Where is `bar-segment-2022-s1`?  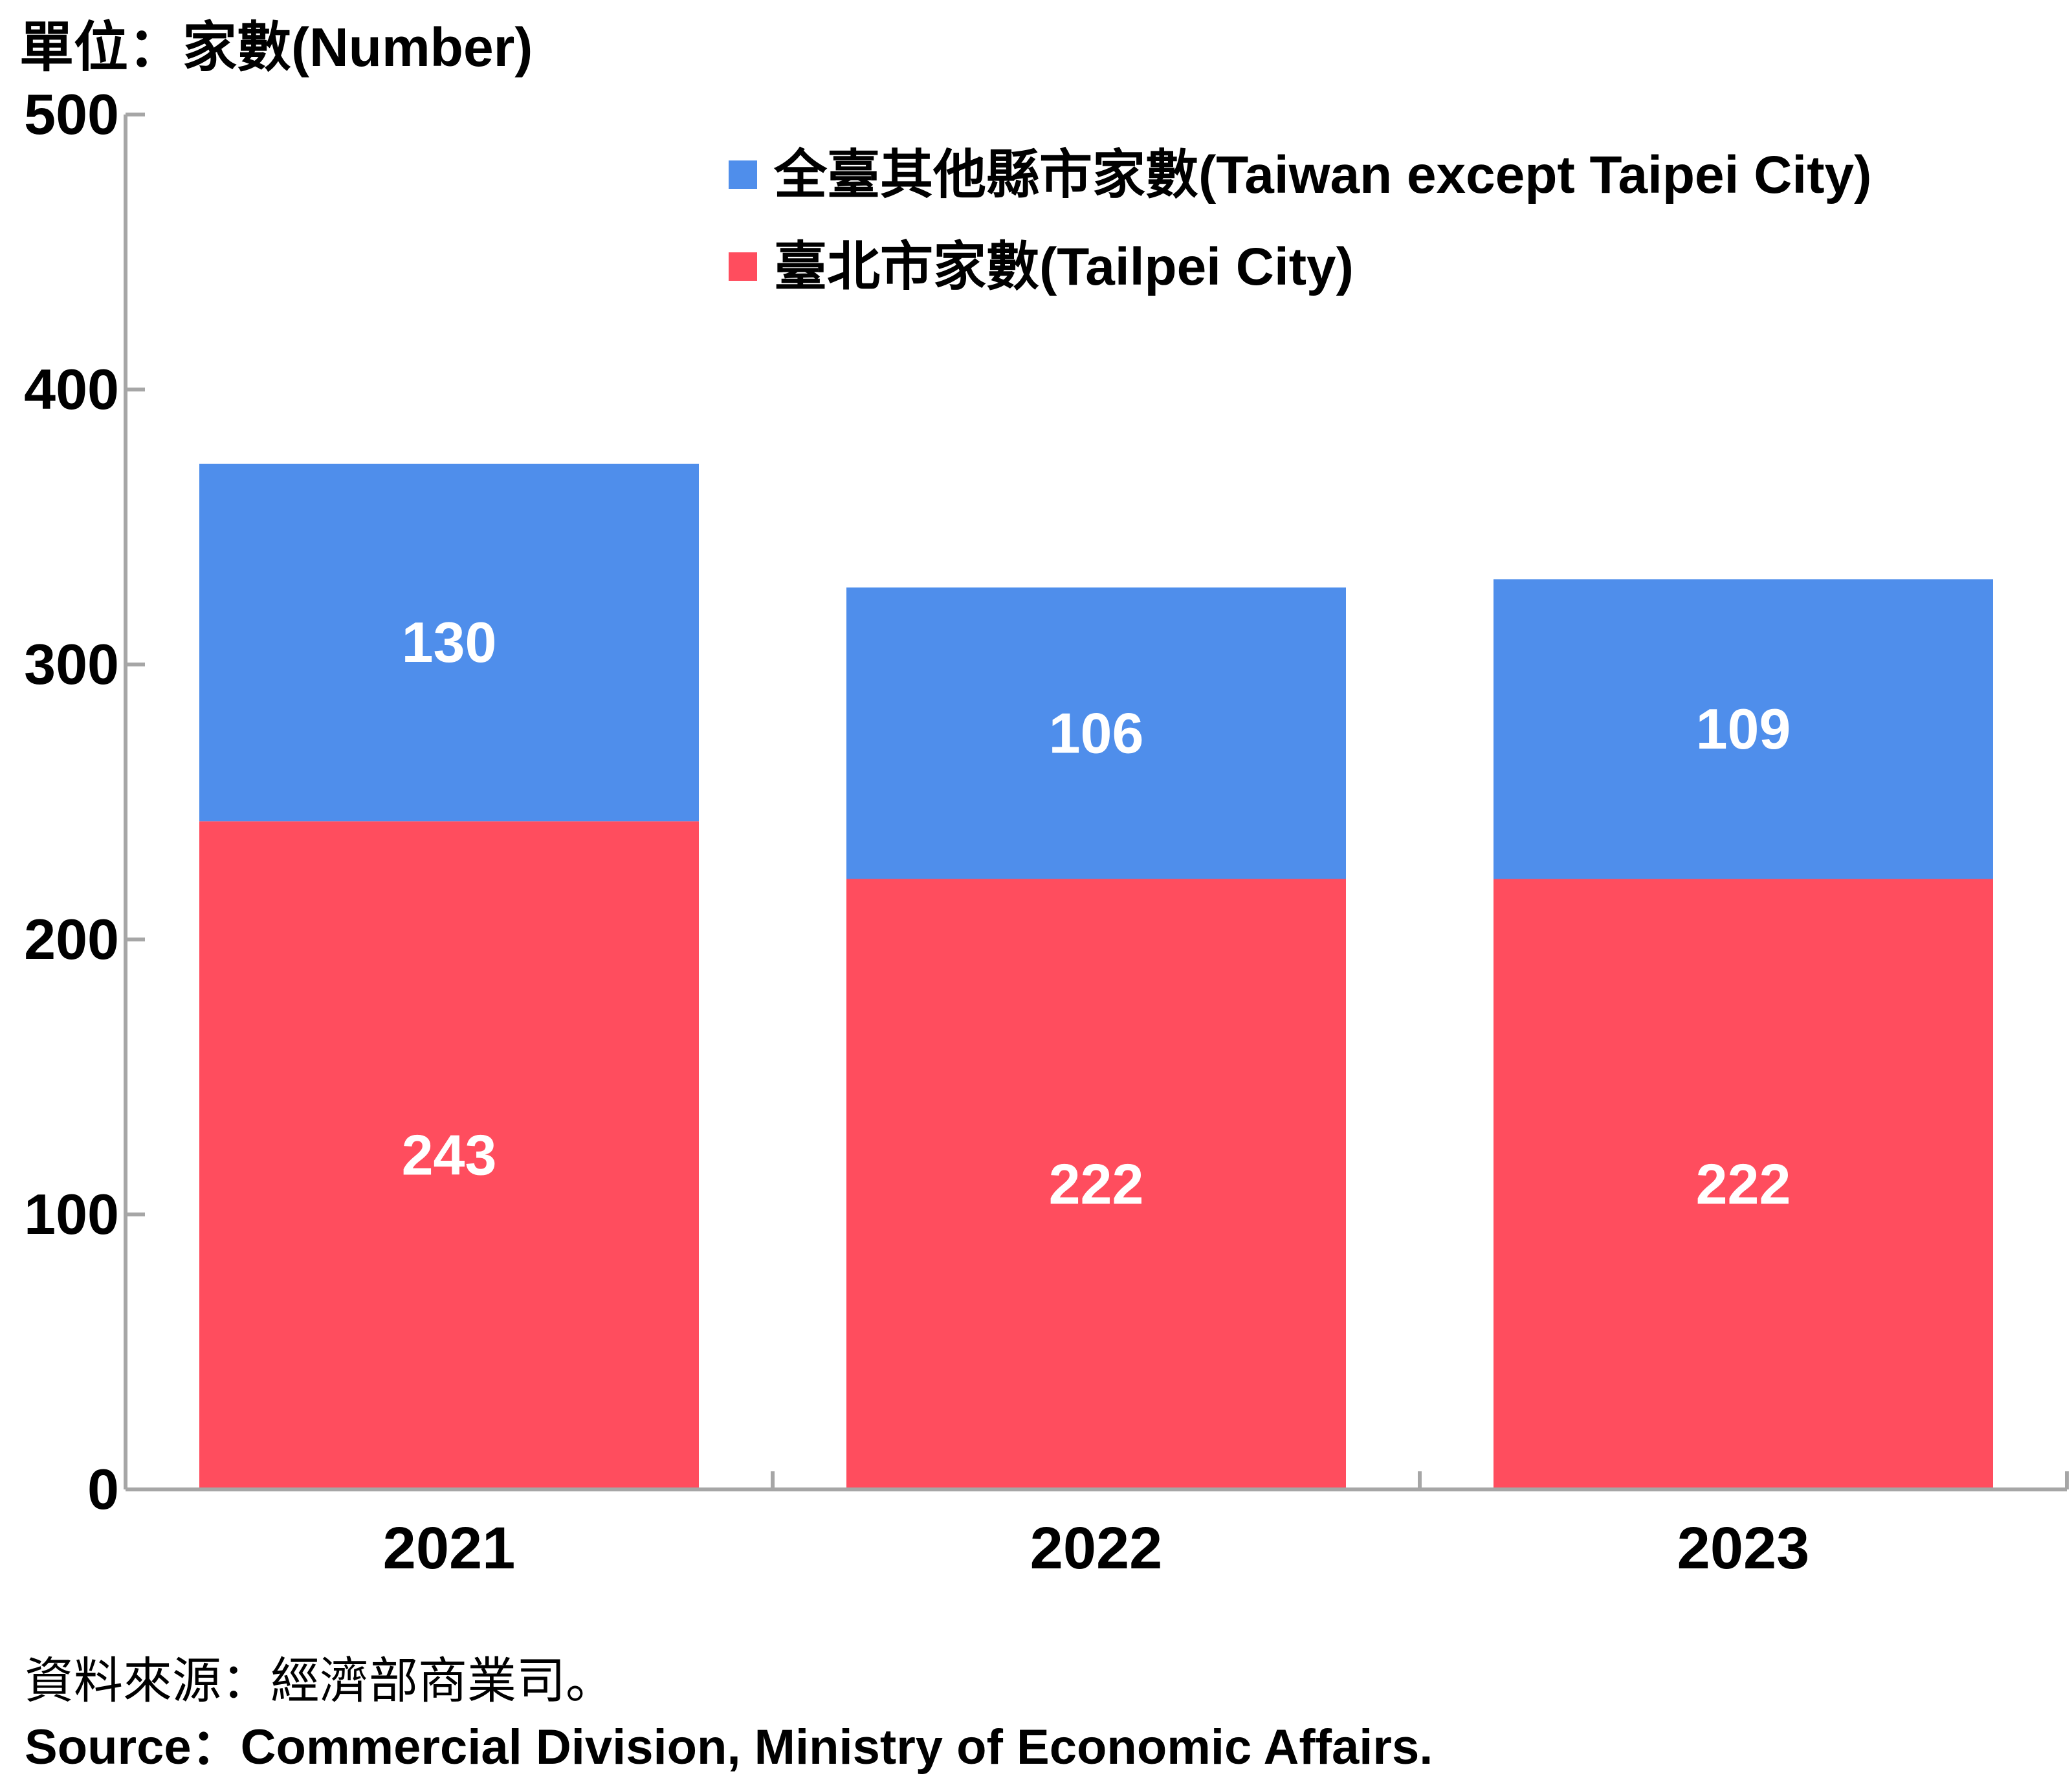 bar-segment-2022-s1 is located at coordinates (1096, 733).